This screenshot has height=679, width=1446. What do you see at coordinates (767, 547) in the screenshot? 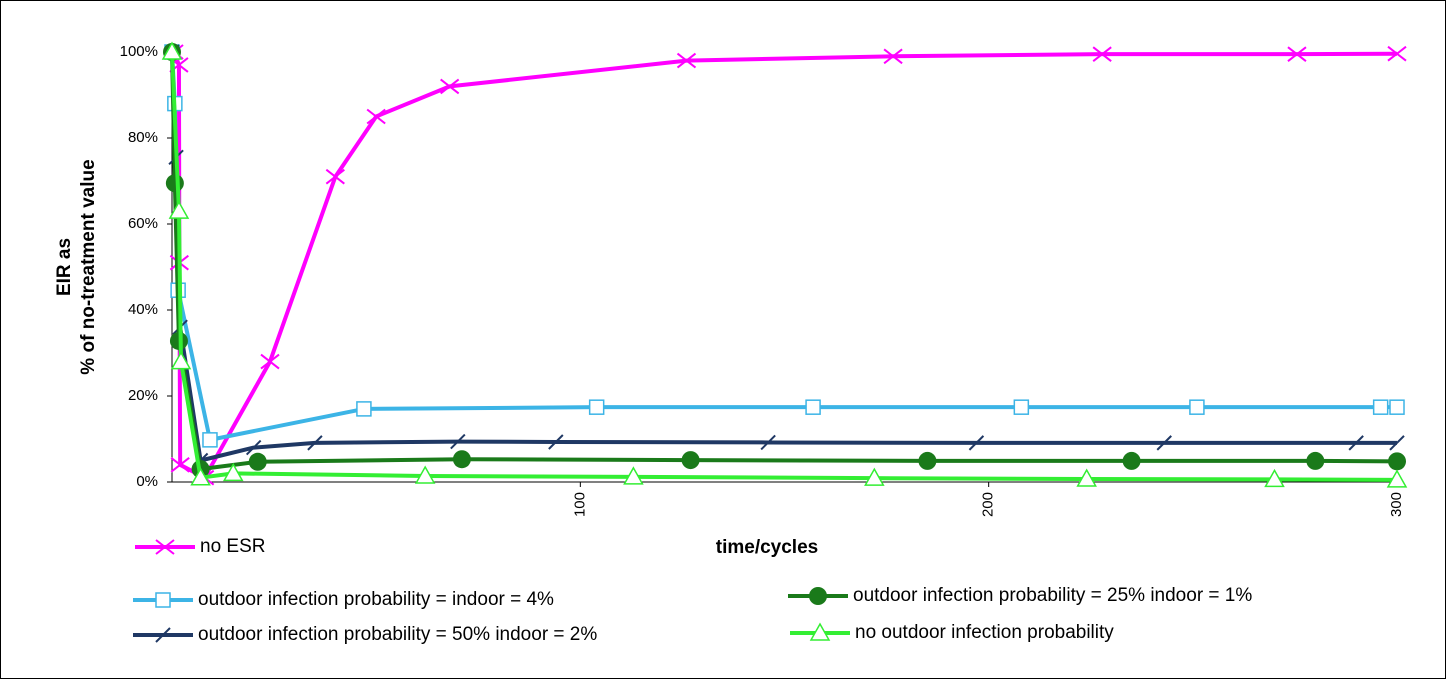
I see `x-axis-label: time/cycles` at bounding box center [767, 547].